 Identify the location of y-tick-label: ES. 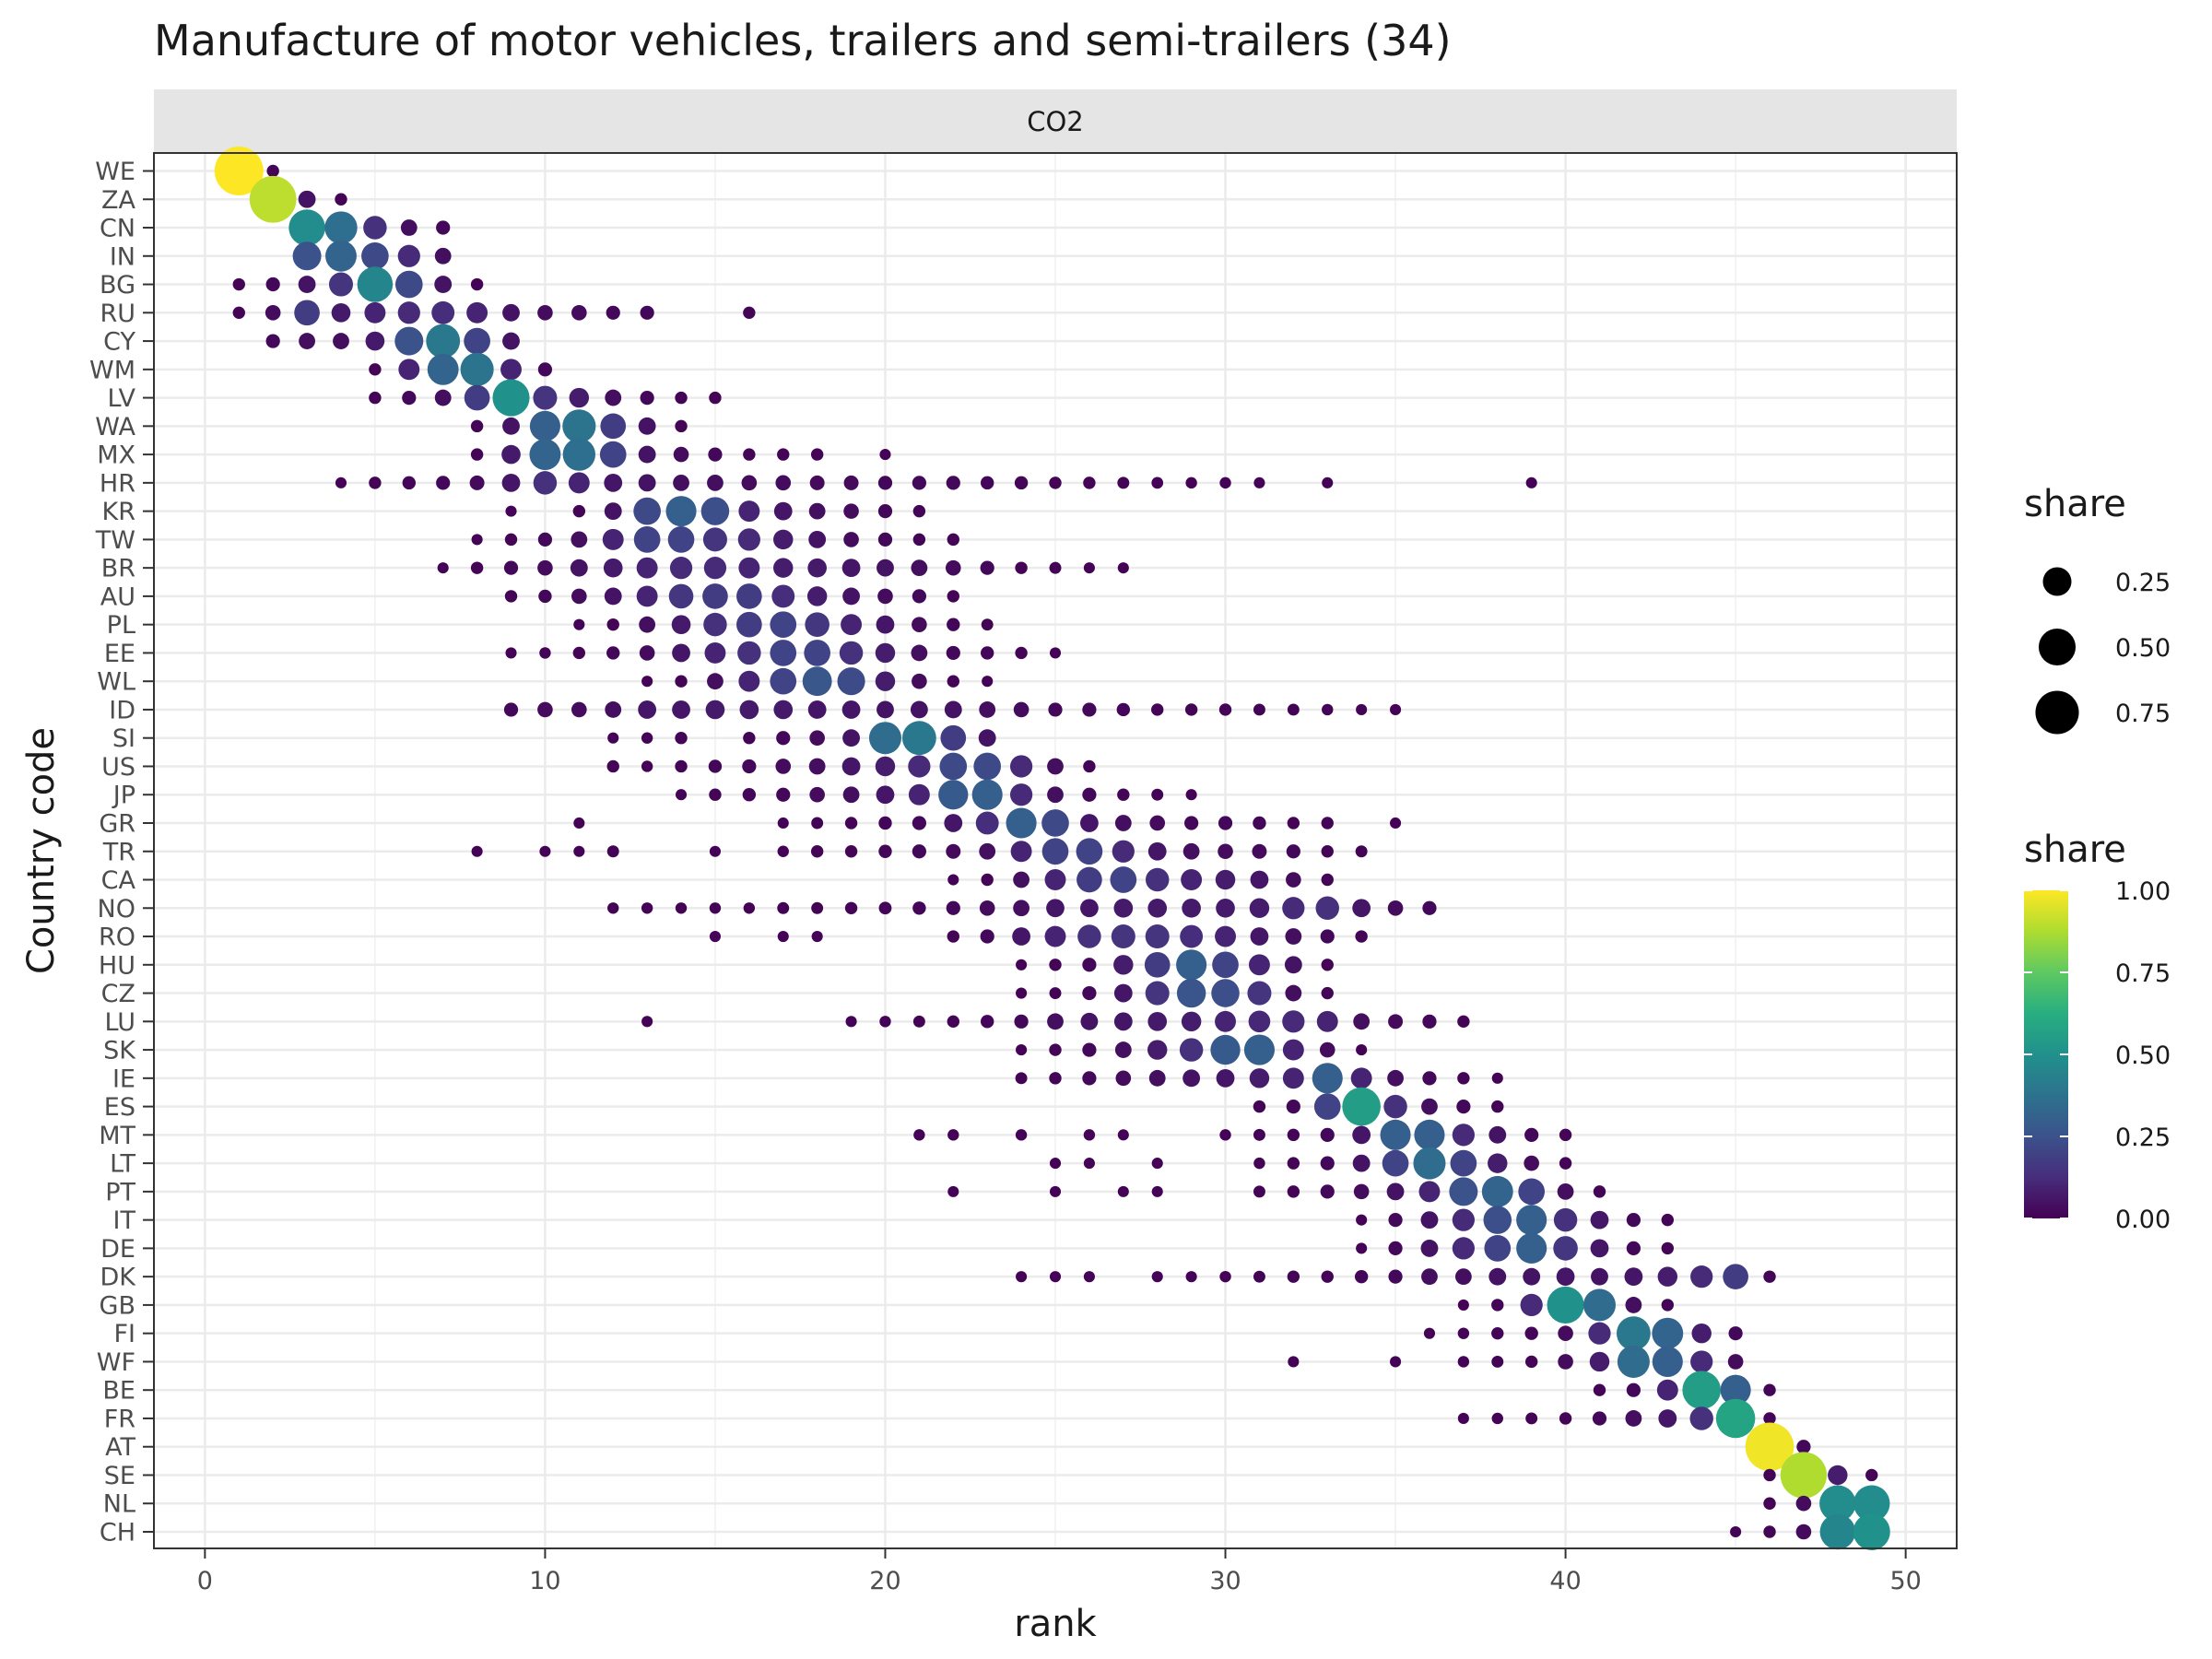
(119, 1107).